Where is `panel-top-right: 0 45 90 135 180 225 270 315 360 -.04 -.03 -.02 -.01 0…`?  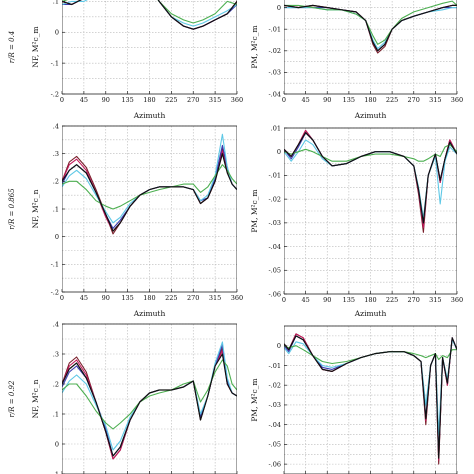 panel-top-right: 0 45 90 135 180 225 270 315 360 -.04 -.03 -.02 -.01 0… is located at coordinates (356, 60).